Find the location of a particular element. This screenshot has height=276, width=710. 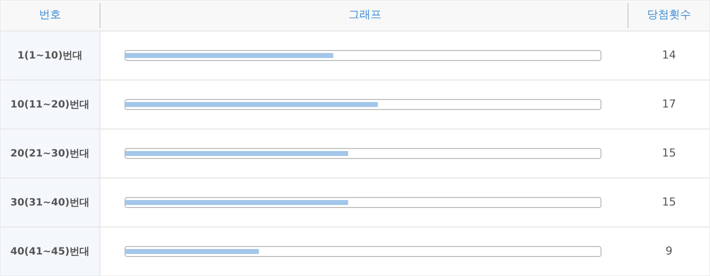

y-tick-label: 20(21~30)번대 is located at coordinates (50, 154).